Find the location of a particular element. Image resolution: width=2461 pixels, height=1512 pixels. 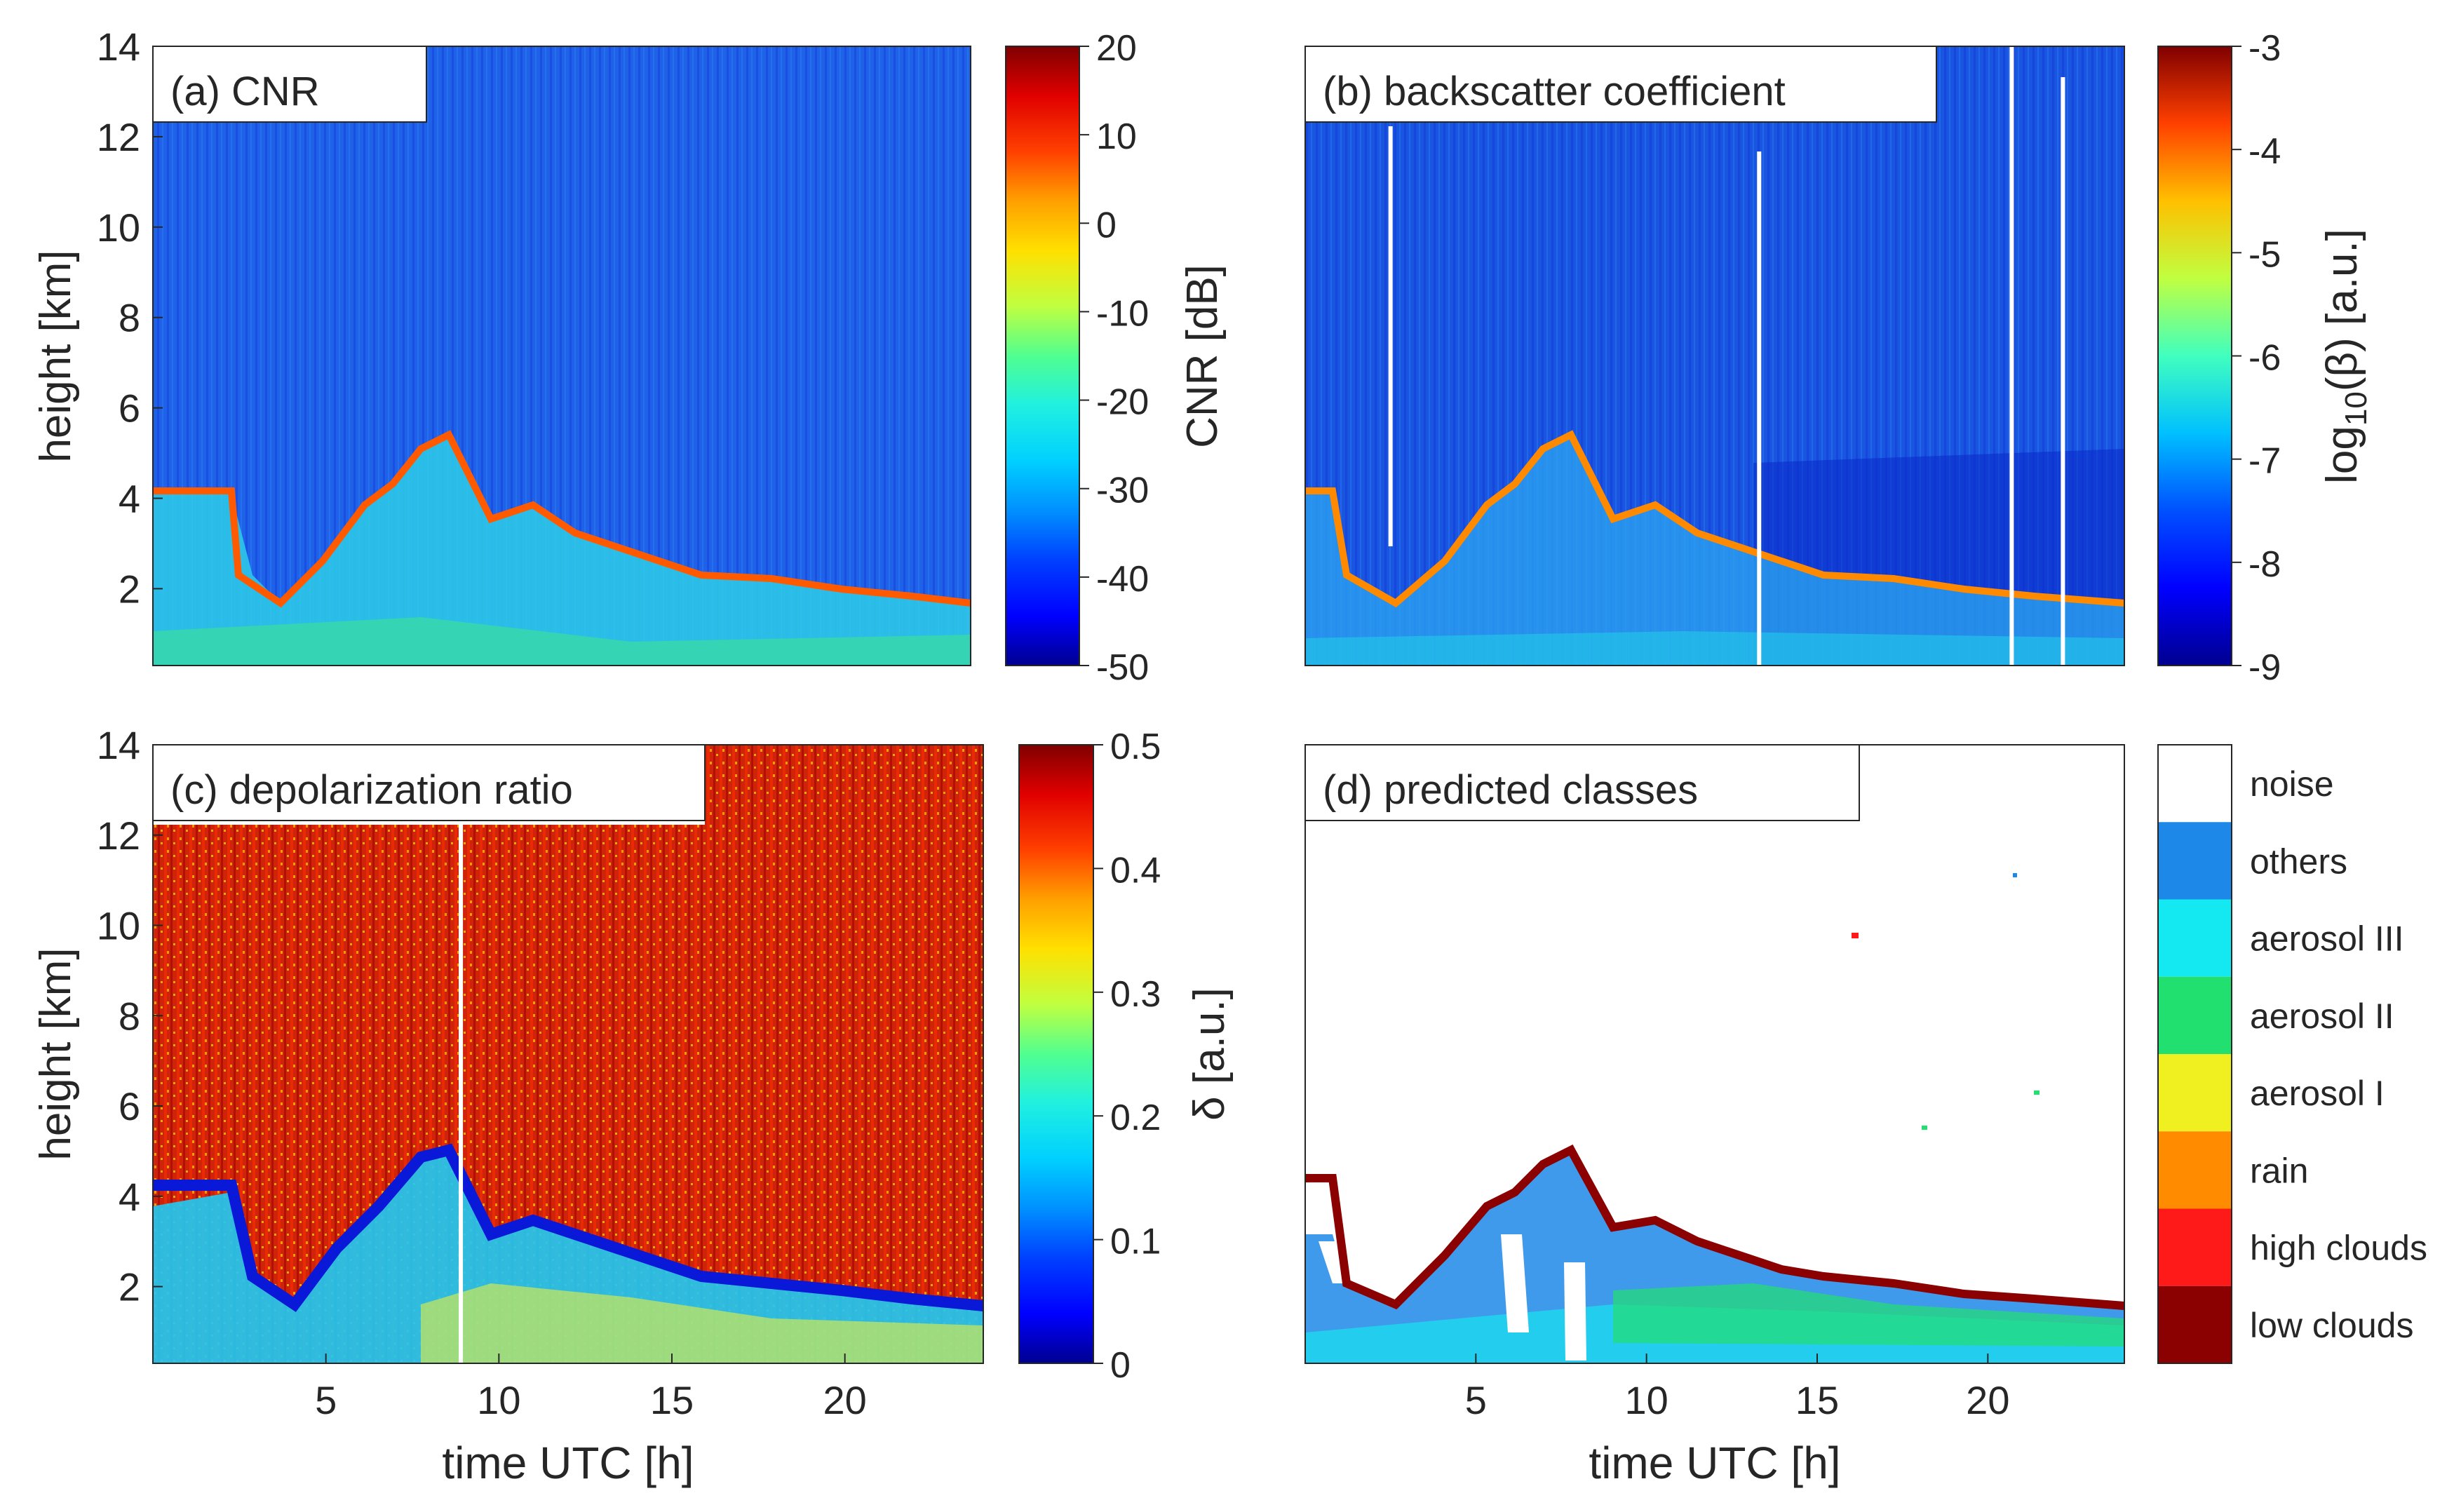

colorbar-tick-label: 0.5 is located at coordinates (1135, 747).